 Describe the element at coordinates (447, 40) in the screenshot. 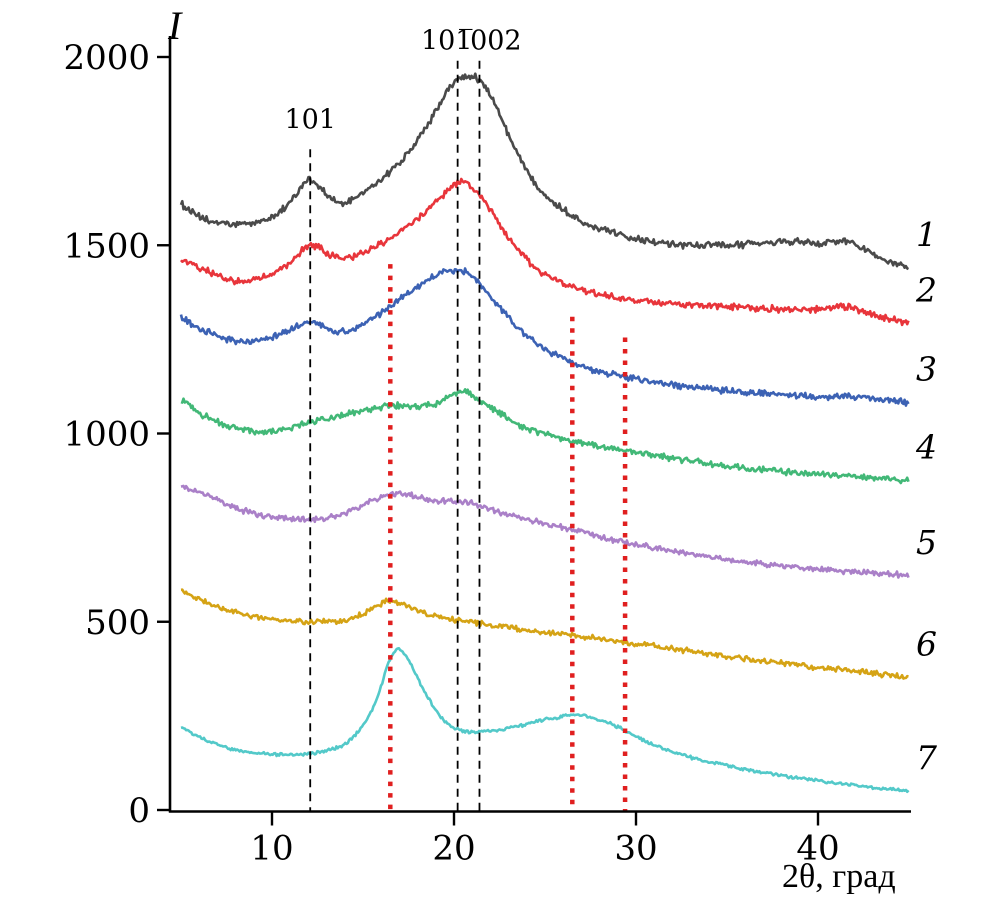

I see `peak-label-2: 101̅` at that location.